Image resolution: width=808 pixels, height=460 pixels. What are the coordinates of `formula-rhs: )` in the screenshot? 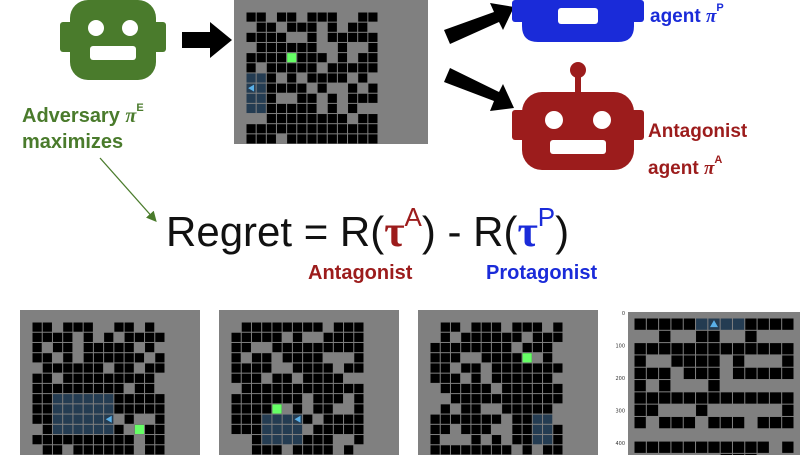 It's located at (562, 231).